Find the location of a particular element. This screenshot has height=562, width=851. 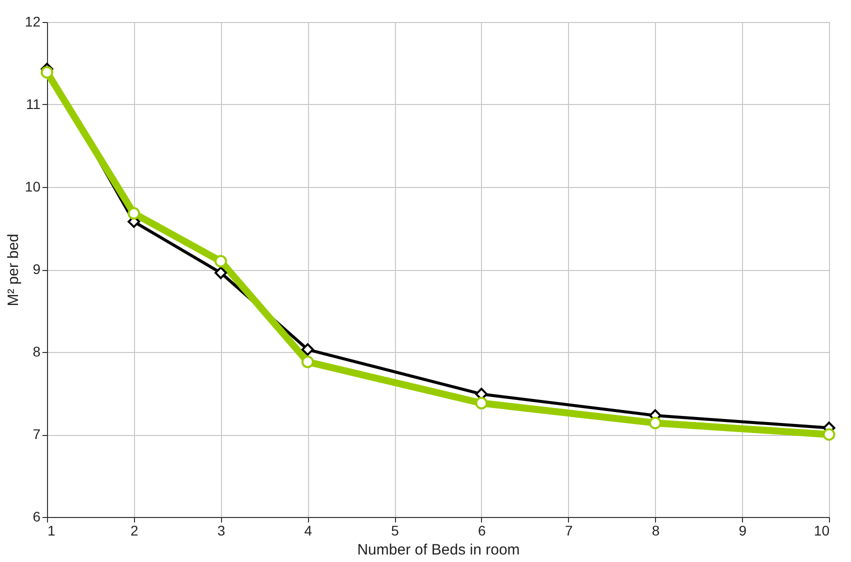

x-tick-label: 9 is located at coordinates (742, 530).